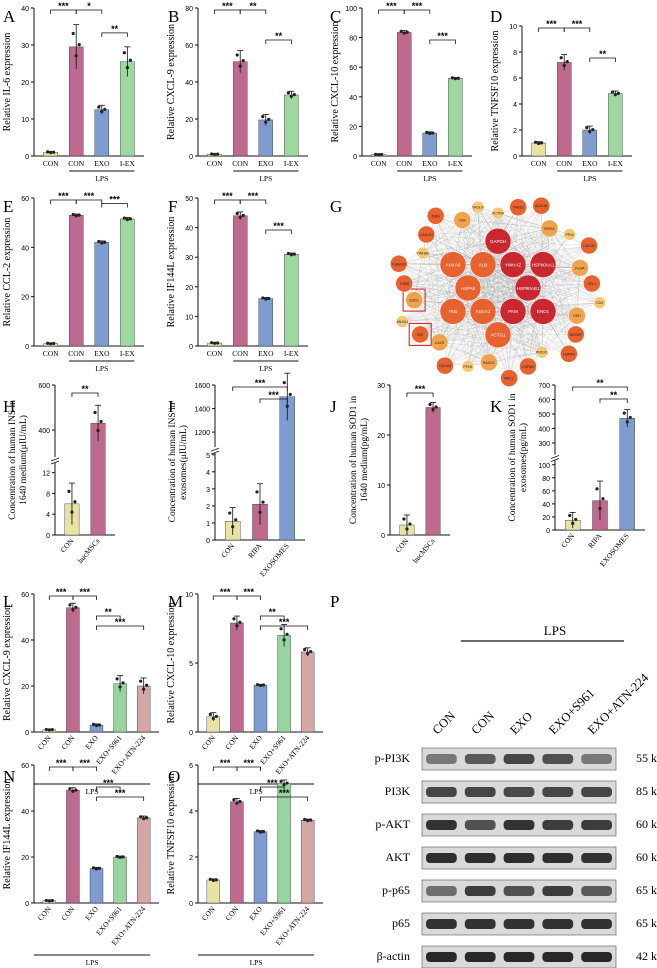  I want to click on y-tick-label: 100, so click(351, 9).